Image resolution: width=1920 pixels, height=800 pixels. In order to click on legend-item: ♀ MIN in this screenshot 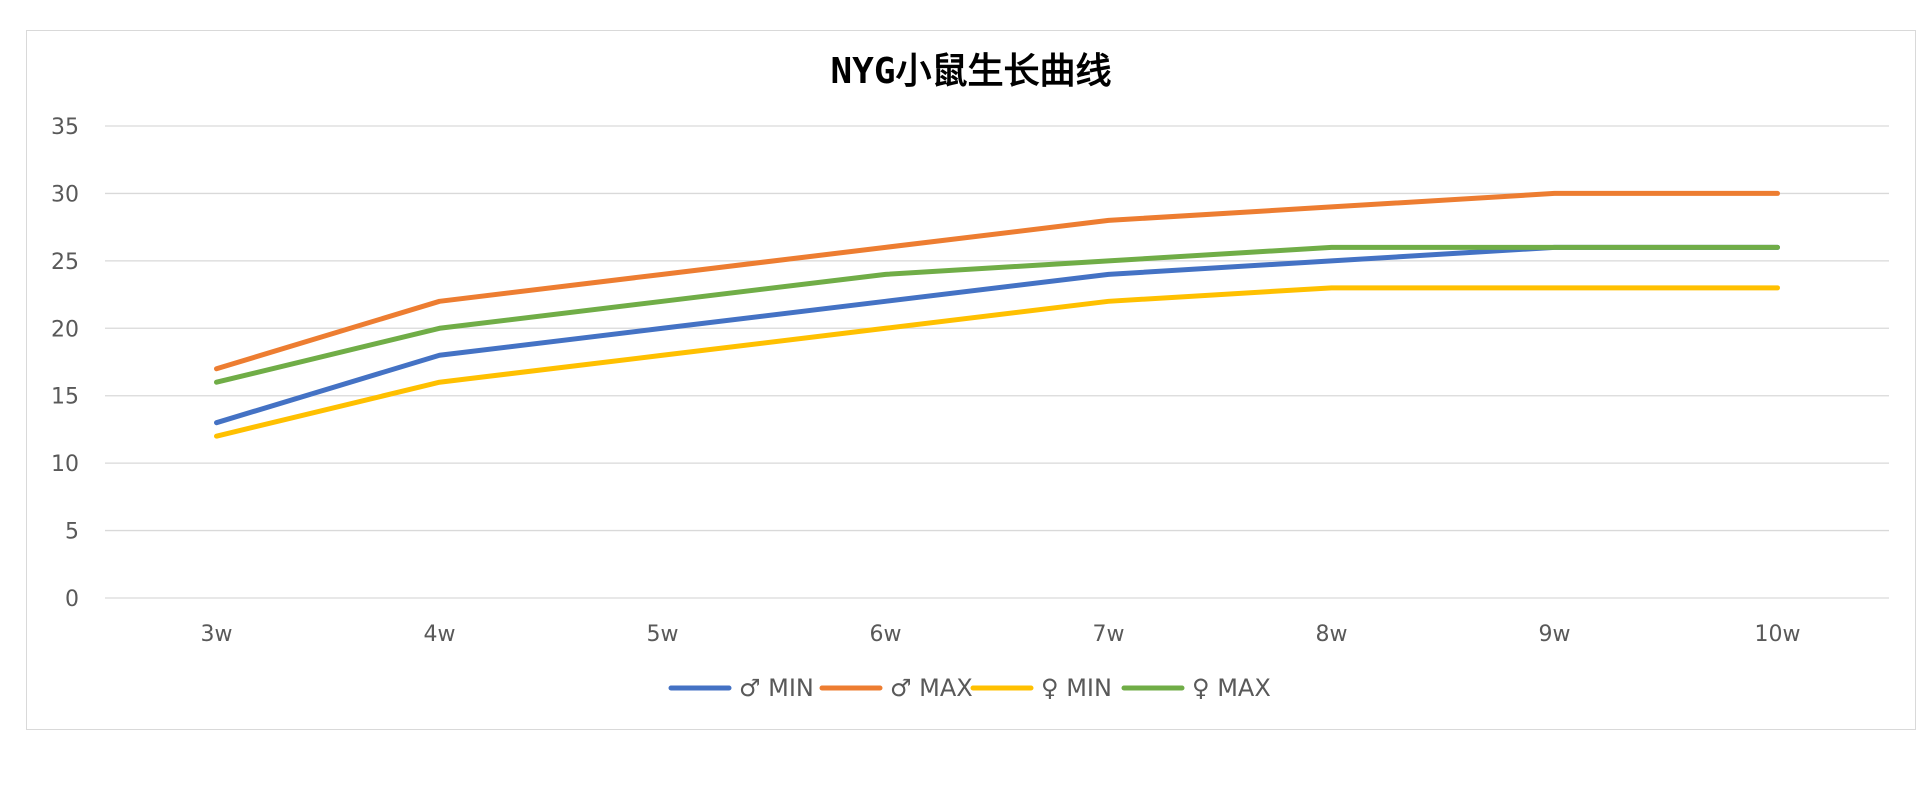, I will do `click(1041, 688)`.